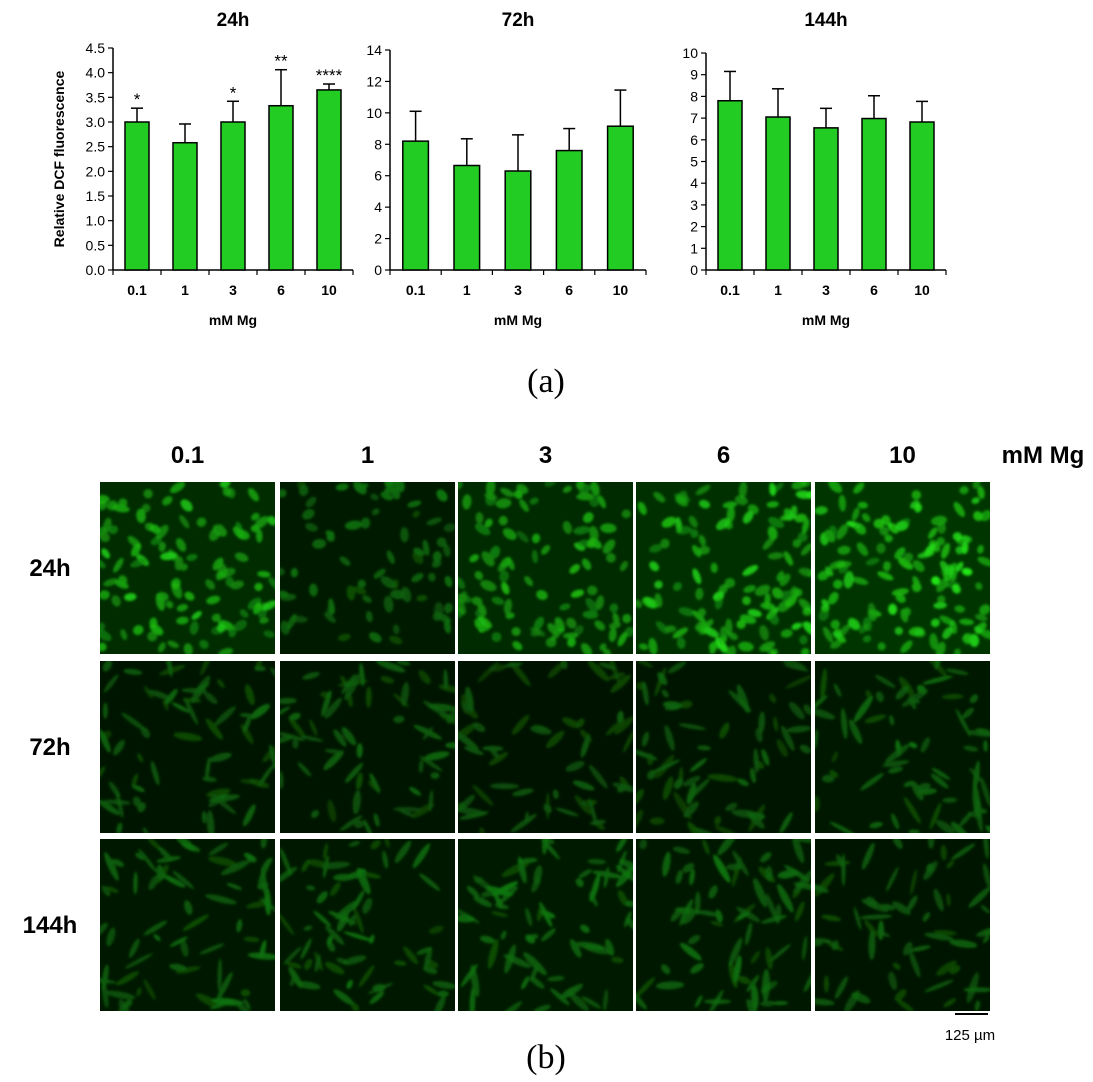  Describe the element at coordinates (545, 925) in the screenshot. I see `tile-background` at that location.